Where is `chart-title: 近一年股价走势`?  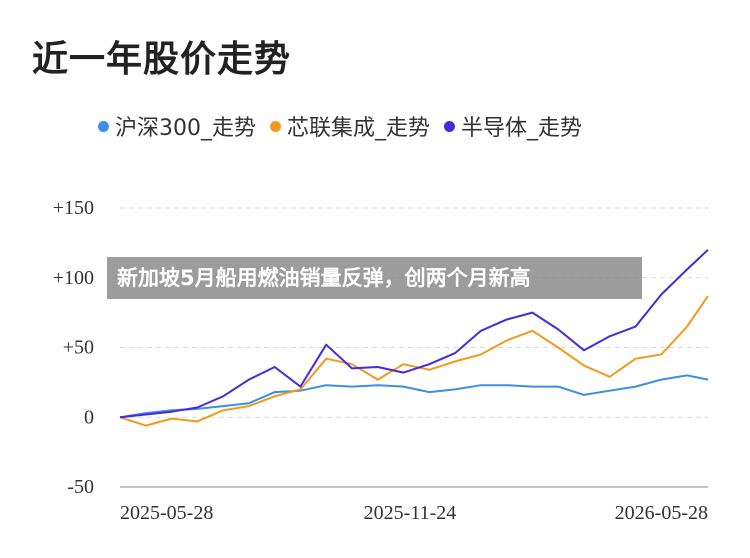
chart-title: 近一年股价走势 is located at coordinates (162, 59).